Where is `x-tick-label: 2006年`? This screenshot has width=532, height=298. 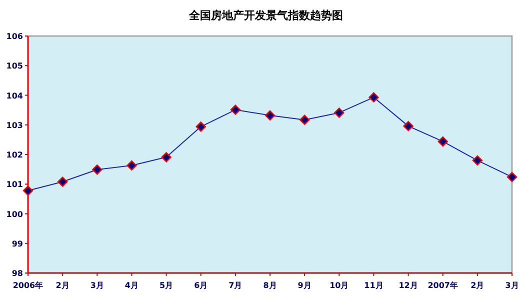
x-tick-label: 2006年 is located at coordinates (28, 285).